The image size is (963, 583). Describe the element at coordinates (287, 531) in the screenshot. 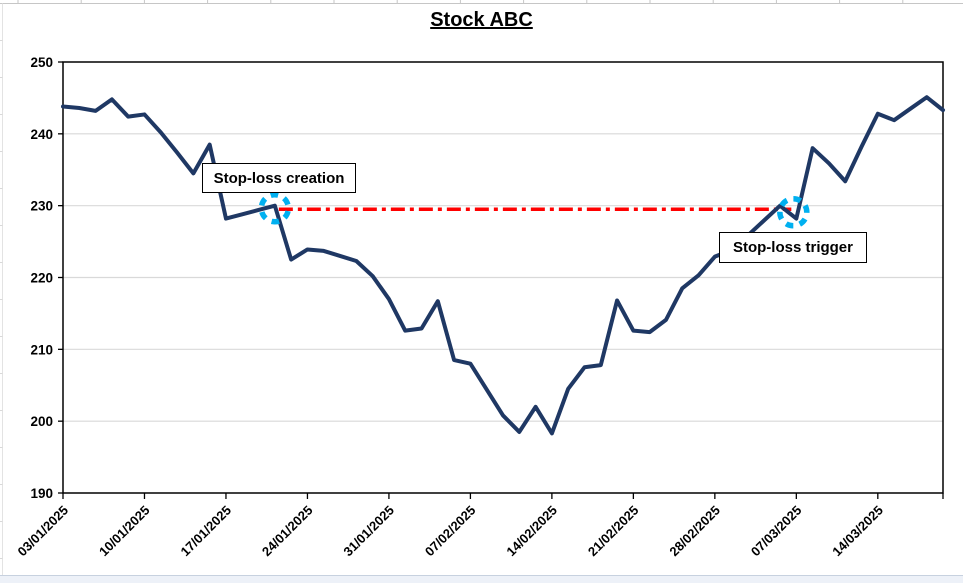

I see `x-axis-tick-label: 24/01/2025` at that location.